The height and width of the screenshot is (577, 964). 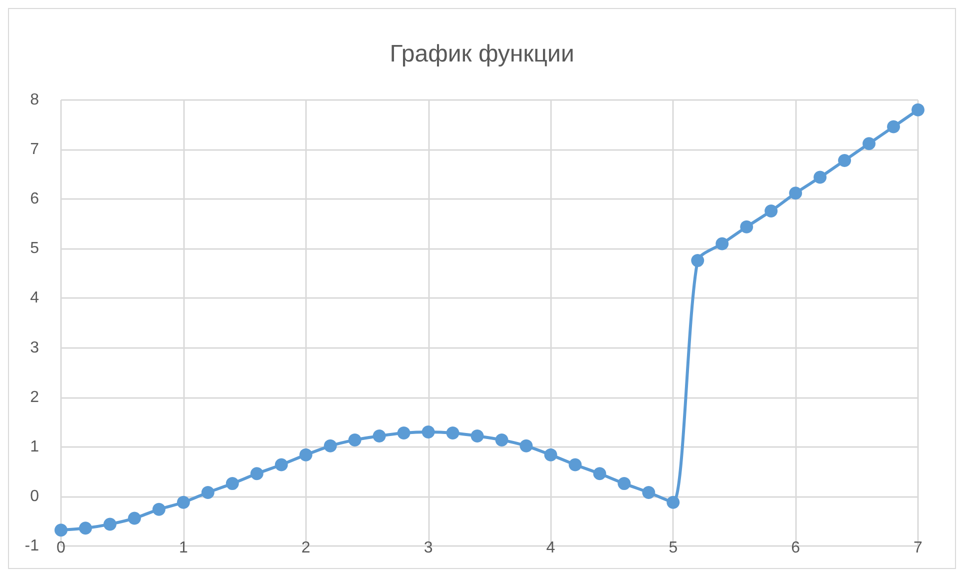 I want to click on x-tick-label: 3, so click(x=428, y=548).